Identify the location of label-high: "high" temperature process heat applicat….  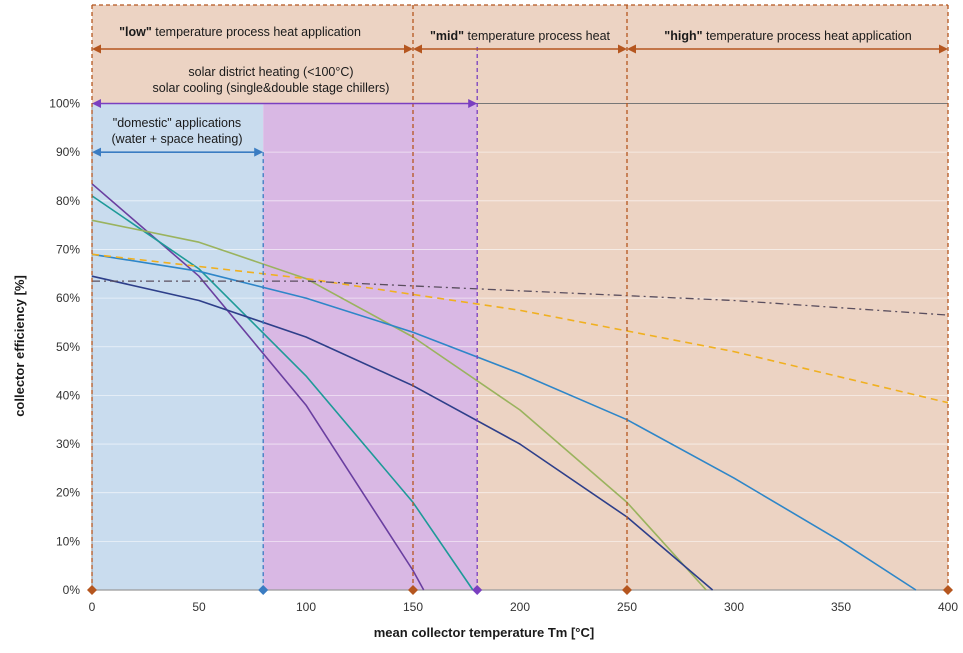
(787, 36).